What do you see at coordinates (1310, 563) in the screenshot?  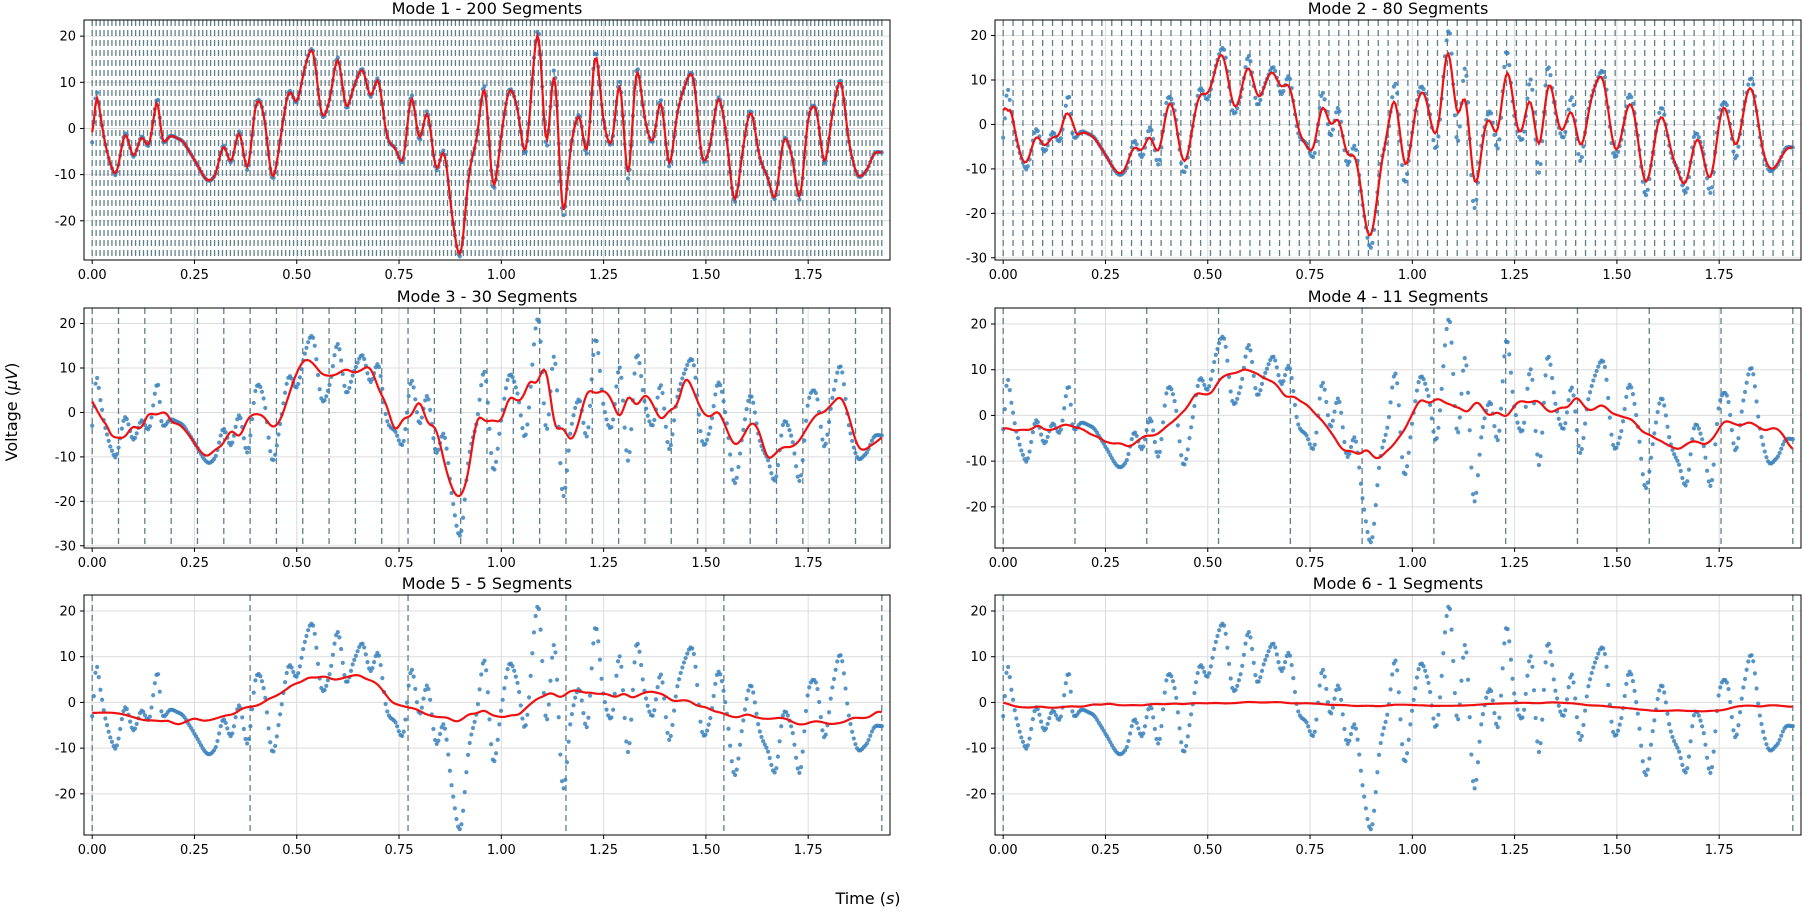 I see `x-tick-label: 0.75` at bounding box center [1310, 563].